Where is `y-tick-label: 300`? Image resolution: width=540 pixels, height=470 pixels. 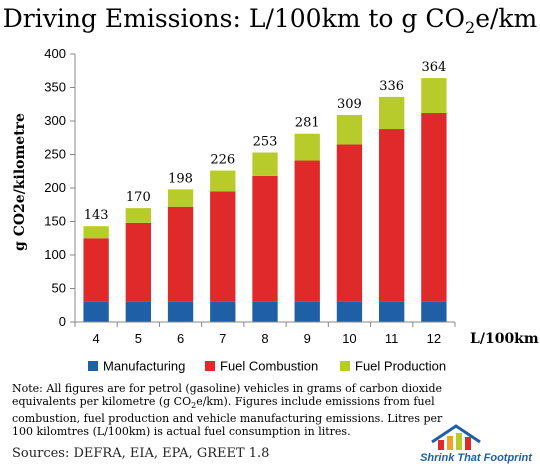
y-tick-label: 300 is located at coordinates (55, 120).